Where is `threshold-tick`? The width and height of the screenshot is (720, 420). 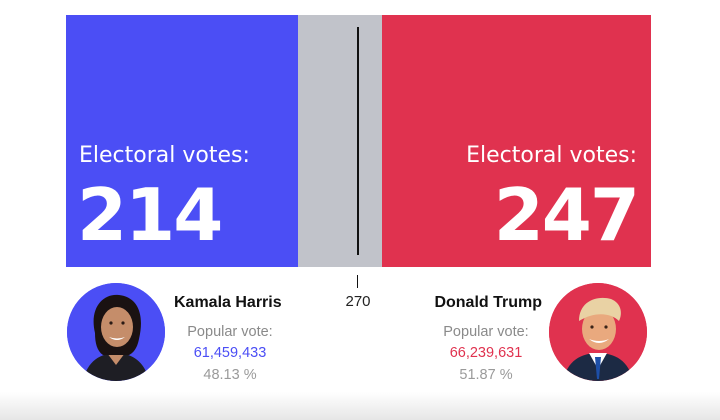 threshold-tick is located at coordinates (357, 281).